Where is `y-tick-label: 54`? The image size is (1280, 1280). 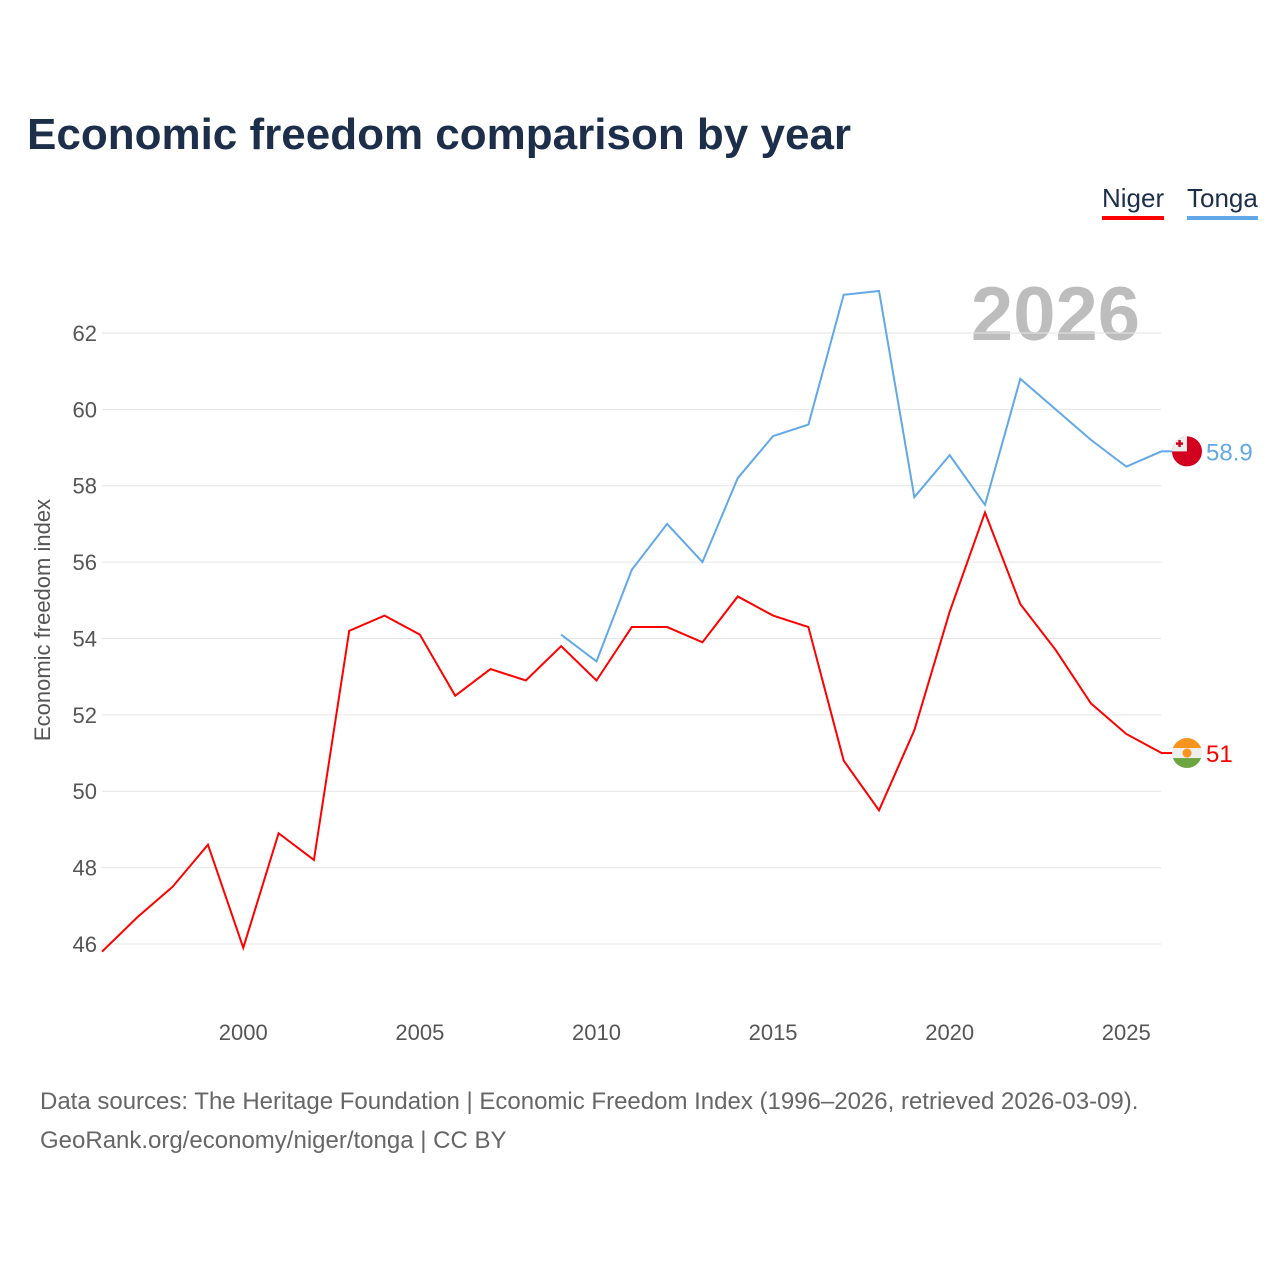
y-tick-label: 54 is located at coordinates (85, 638).